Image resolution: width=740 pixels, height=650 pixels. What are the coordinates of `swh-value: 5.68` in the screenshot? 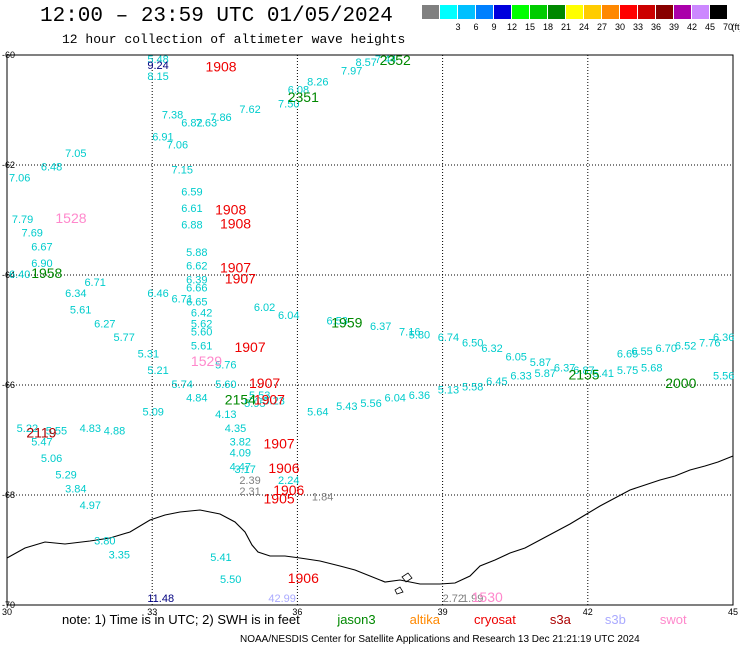 It's located at (651, 368).